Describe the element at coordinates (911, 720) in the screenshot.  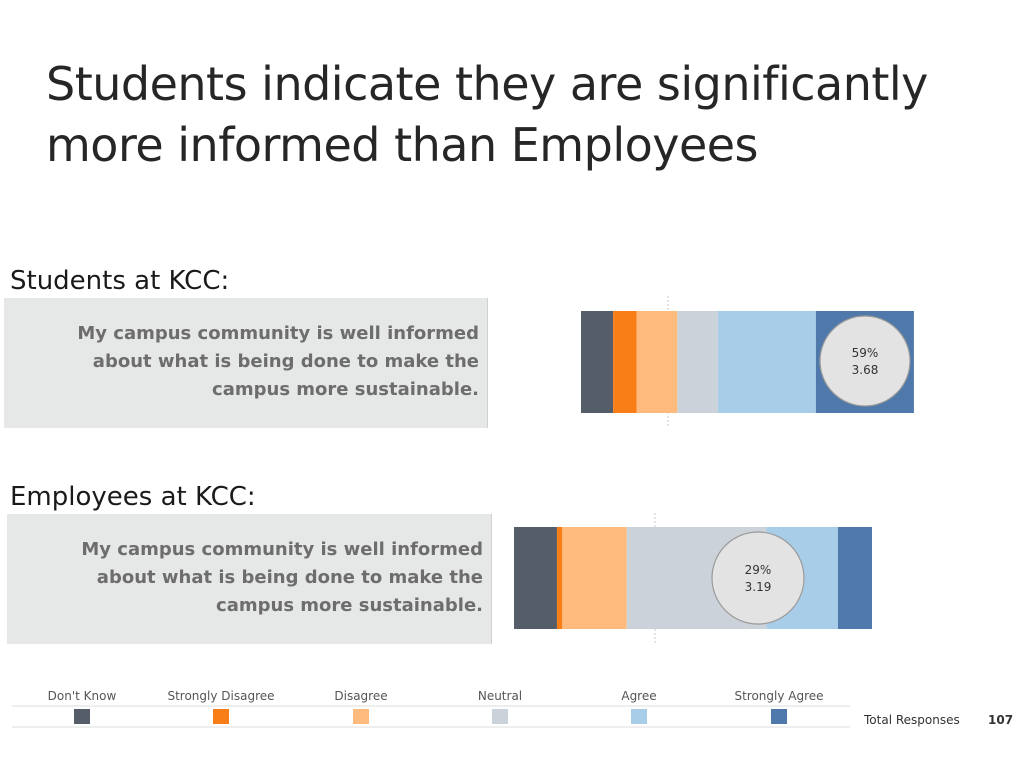
I see `total-responses-label: Total Responses` at that location.